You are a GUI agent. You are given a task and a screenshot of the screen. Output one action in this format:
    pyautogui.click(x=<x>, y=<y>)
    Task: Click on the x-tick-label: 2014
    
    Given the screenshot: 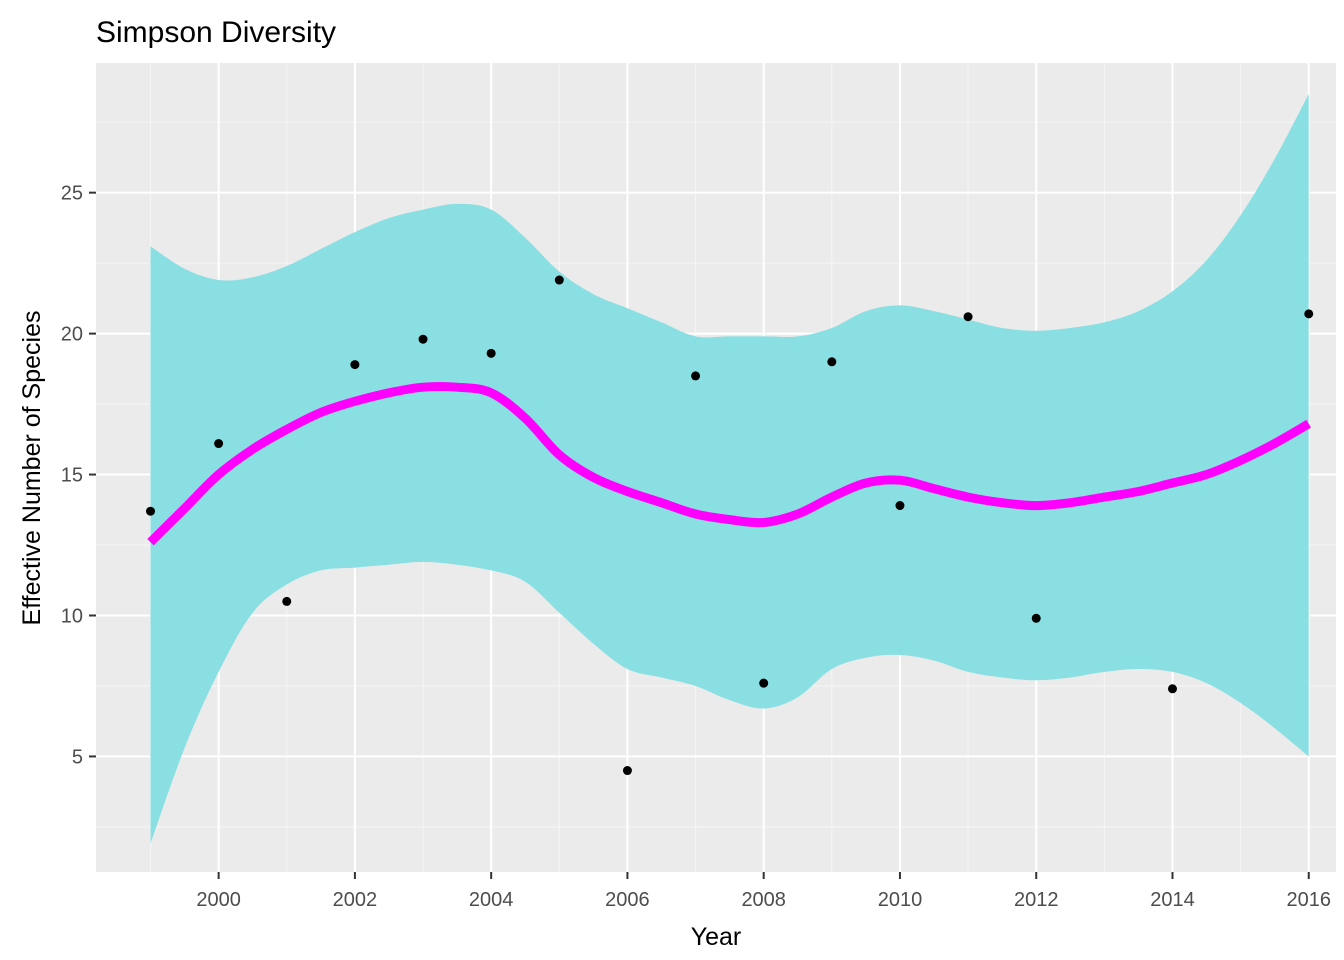 What is the action you would take?
    pyautogui.click(x=1172, y=900)
    